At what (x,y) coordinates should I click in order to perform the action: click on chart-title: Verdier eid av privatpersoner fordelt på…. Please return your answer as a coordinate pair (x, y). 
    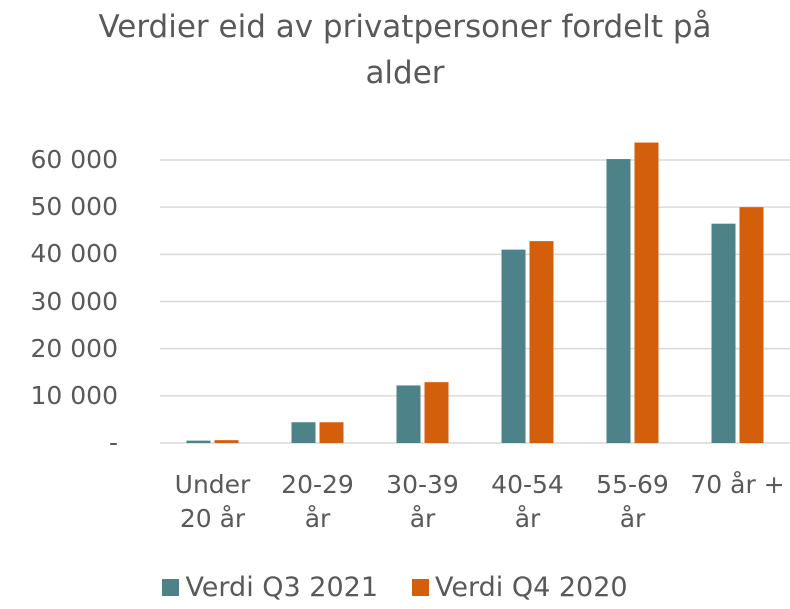
    Looking at the image, I should click on (405, 50).